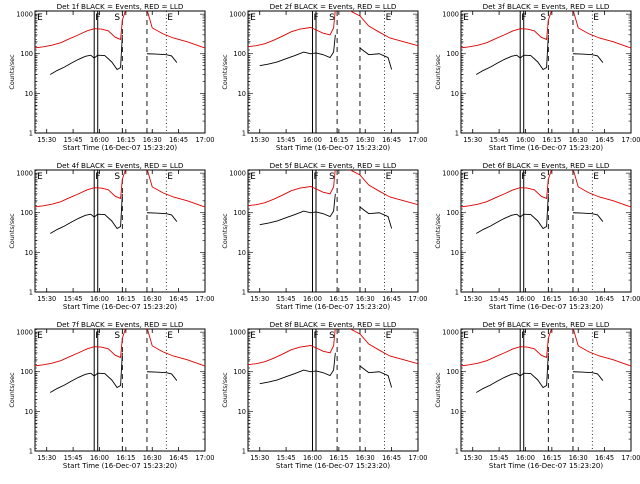 This screenshot has width=640, height=484. I want to click on plot-title: Det 5f BLACK = Events, RED = LLD, so click(333, 165).